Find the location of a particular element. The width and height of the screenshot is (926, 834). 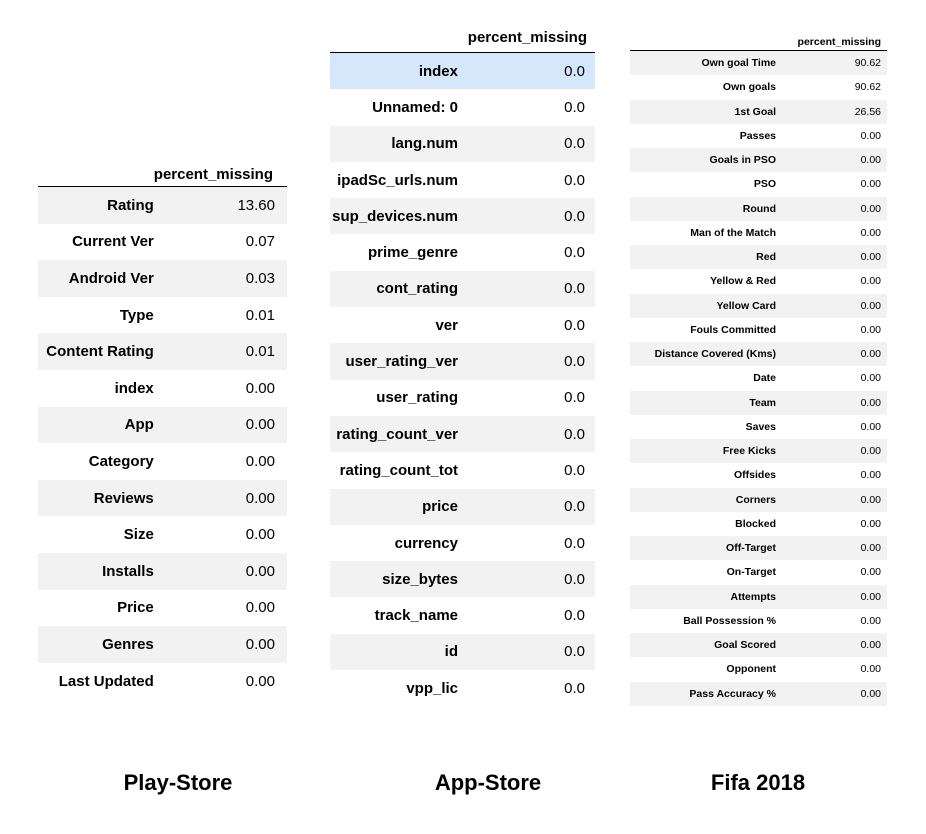

table-row: Free Kicks 0.00 is located at coordinates (758, 451).